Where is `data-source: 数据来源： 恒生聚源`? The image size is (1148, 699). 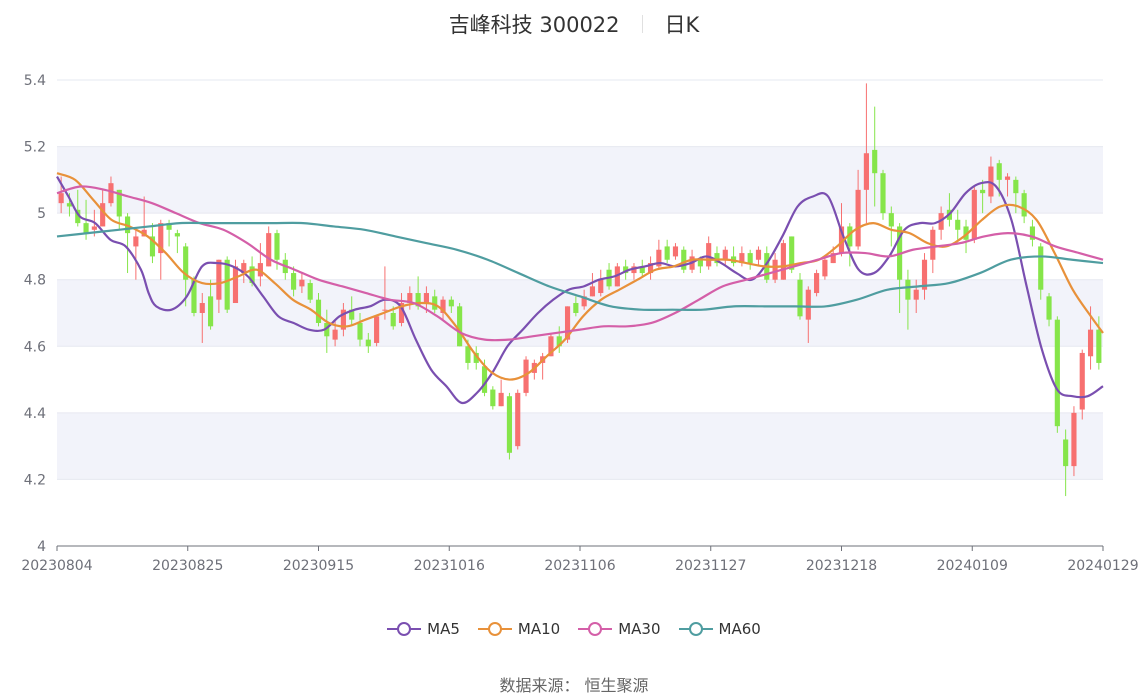 data-source: 数据来源： 恒生聚源 is located at coordinates (574, 684).